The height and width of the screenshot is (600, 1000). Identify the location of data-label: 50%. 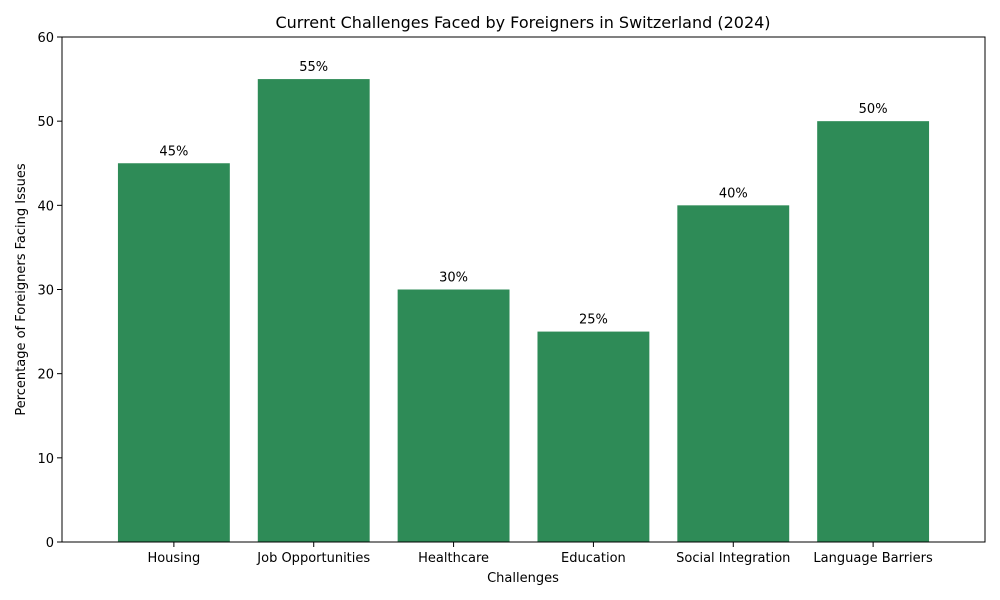
(873, 109).